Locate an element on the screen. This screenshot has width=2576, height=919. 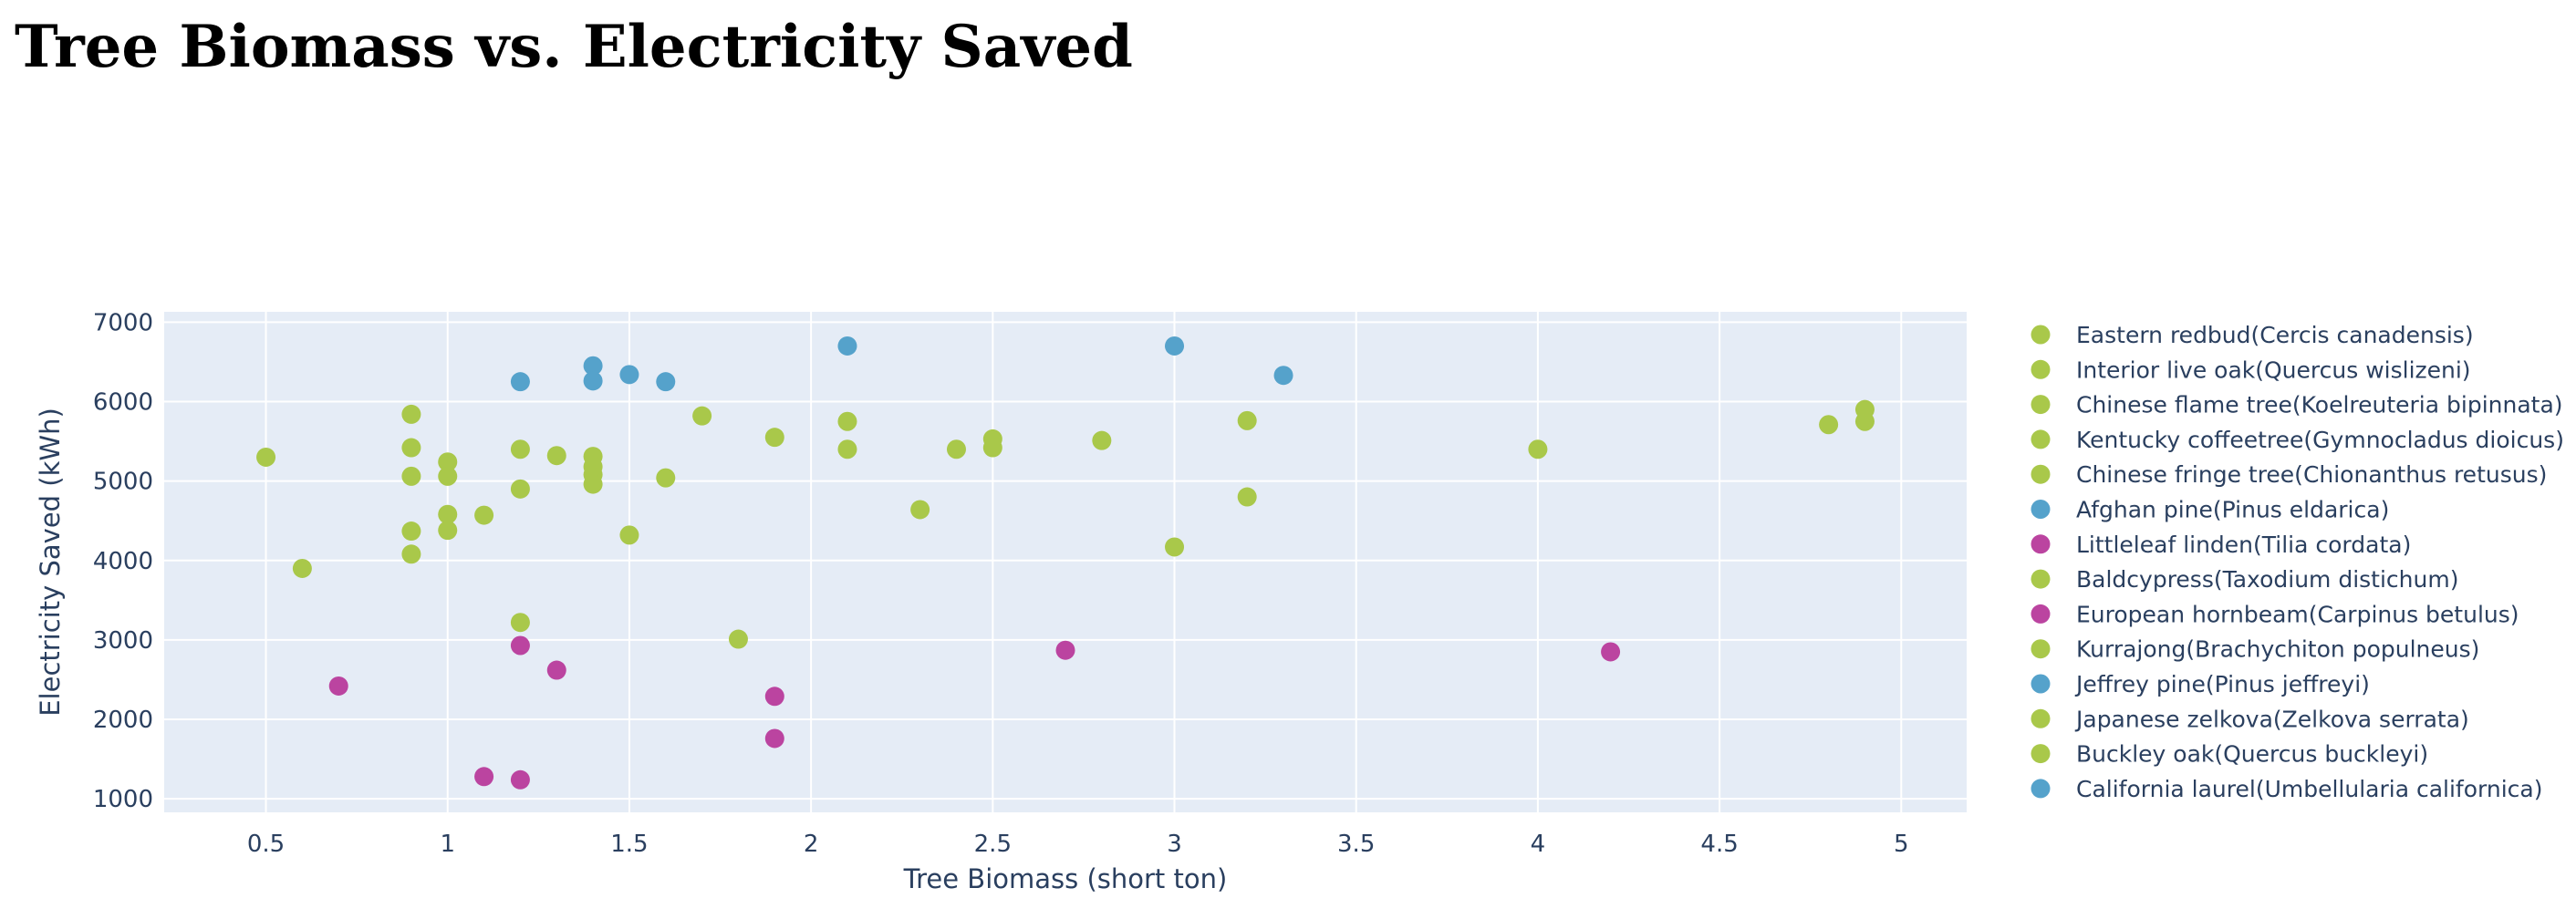
x-axis-title: Tree Biomass (short ton) is located at coordinates (1065, 878).